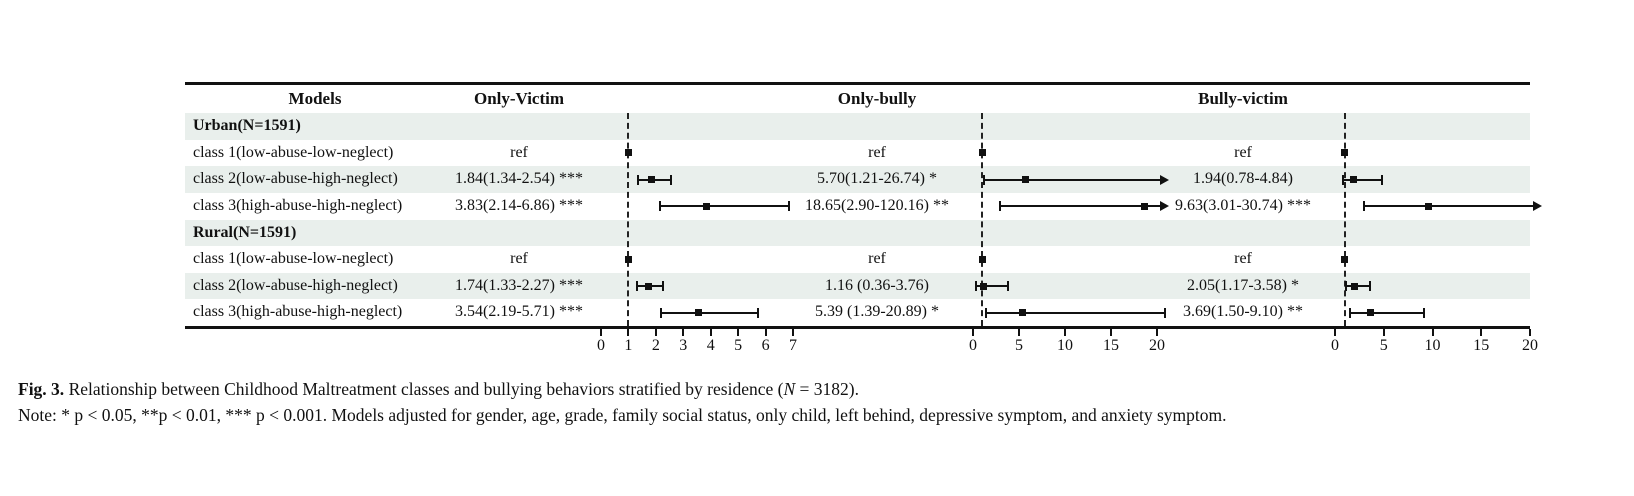  I want to click on axis-tick-label-ov: 2, so click(655, 345).